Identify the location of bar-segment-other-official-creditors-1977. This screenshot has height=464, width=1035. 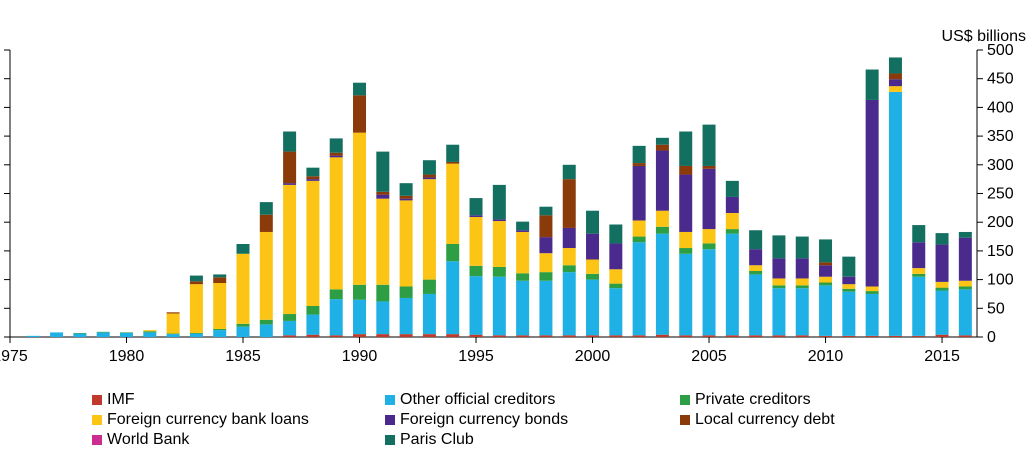
(57, 334).